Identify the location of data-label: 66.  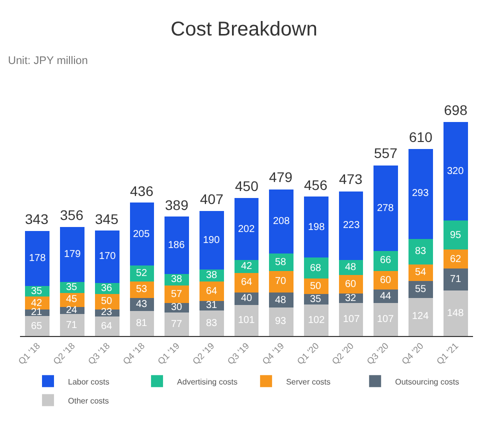
(386, 260).